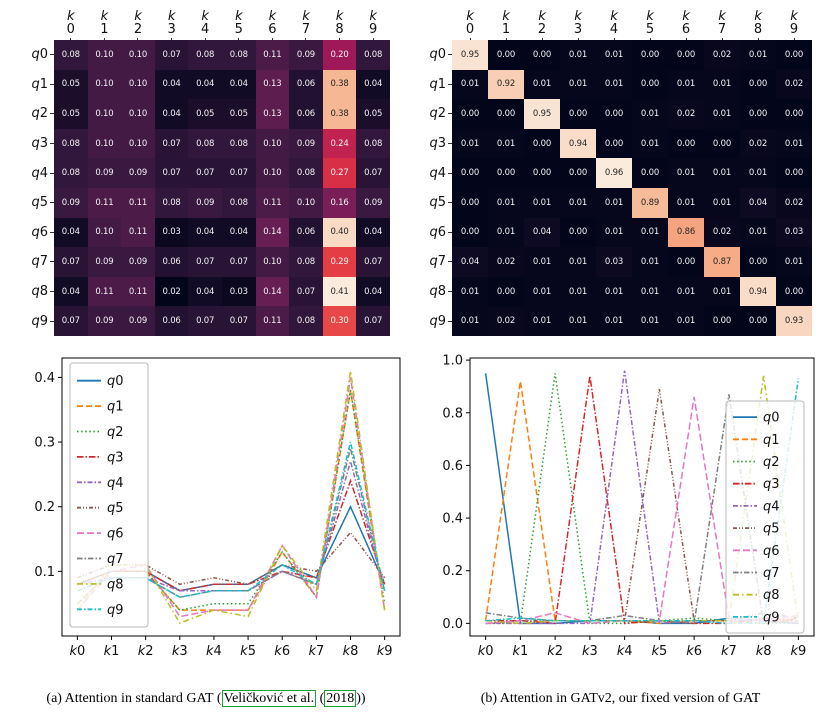  What do you see at coordinates (764, 651) in the screenshot?
I see `x-tick-label: k8` at bounding box center [764, 651].